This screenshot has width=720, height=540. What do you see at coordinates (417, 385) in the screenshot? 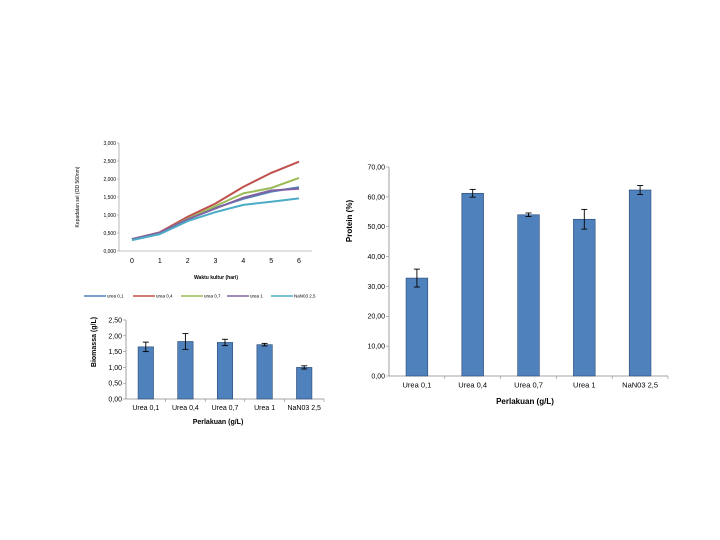
I see `protein-category-label-1: Urea 0,1` at bounding box center [417, 385].